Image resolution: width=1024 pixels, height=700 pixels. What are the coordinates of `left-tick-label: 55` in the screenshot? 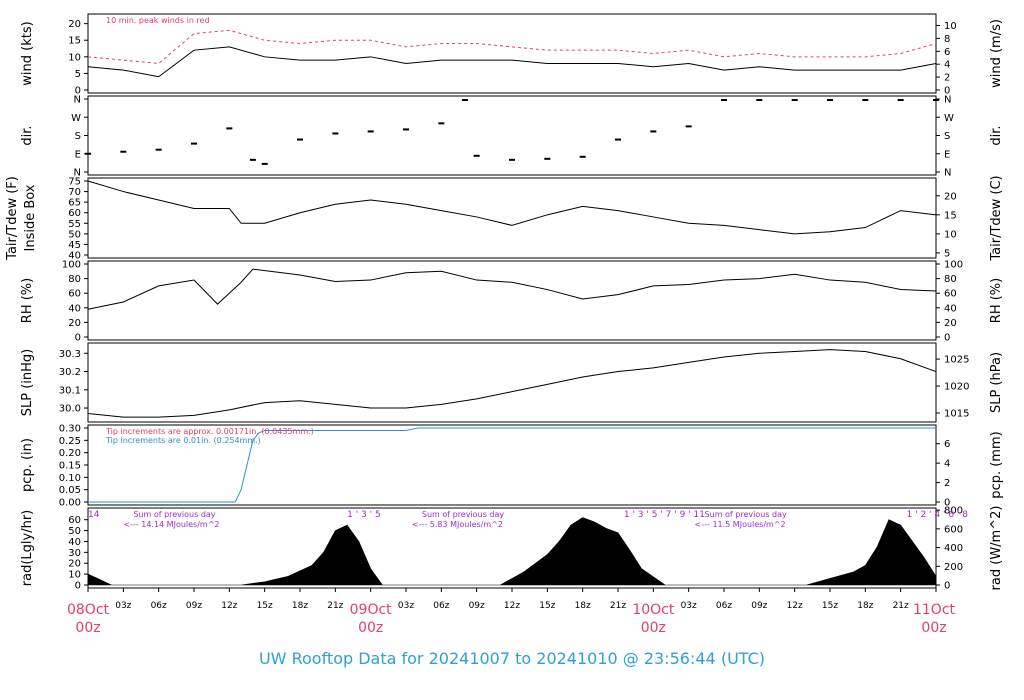 It's located at (74, 224).